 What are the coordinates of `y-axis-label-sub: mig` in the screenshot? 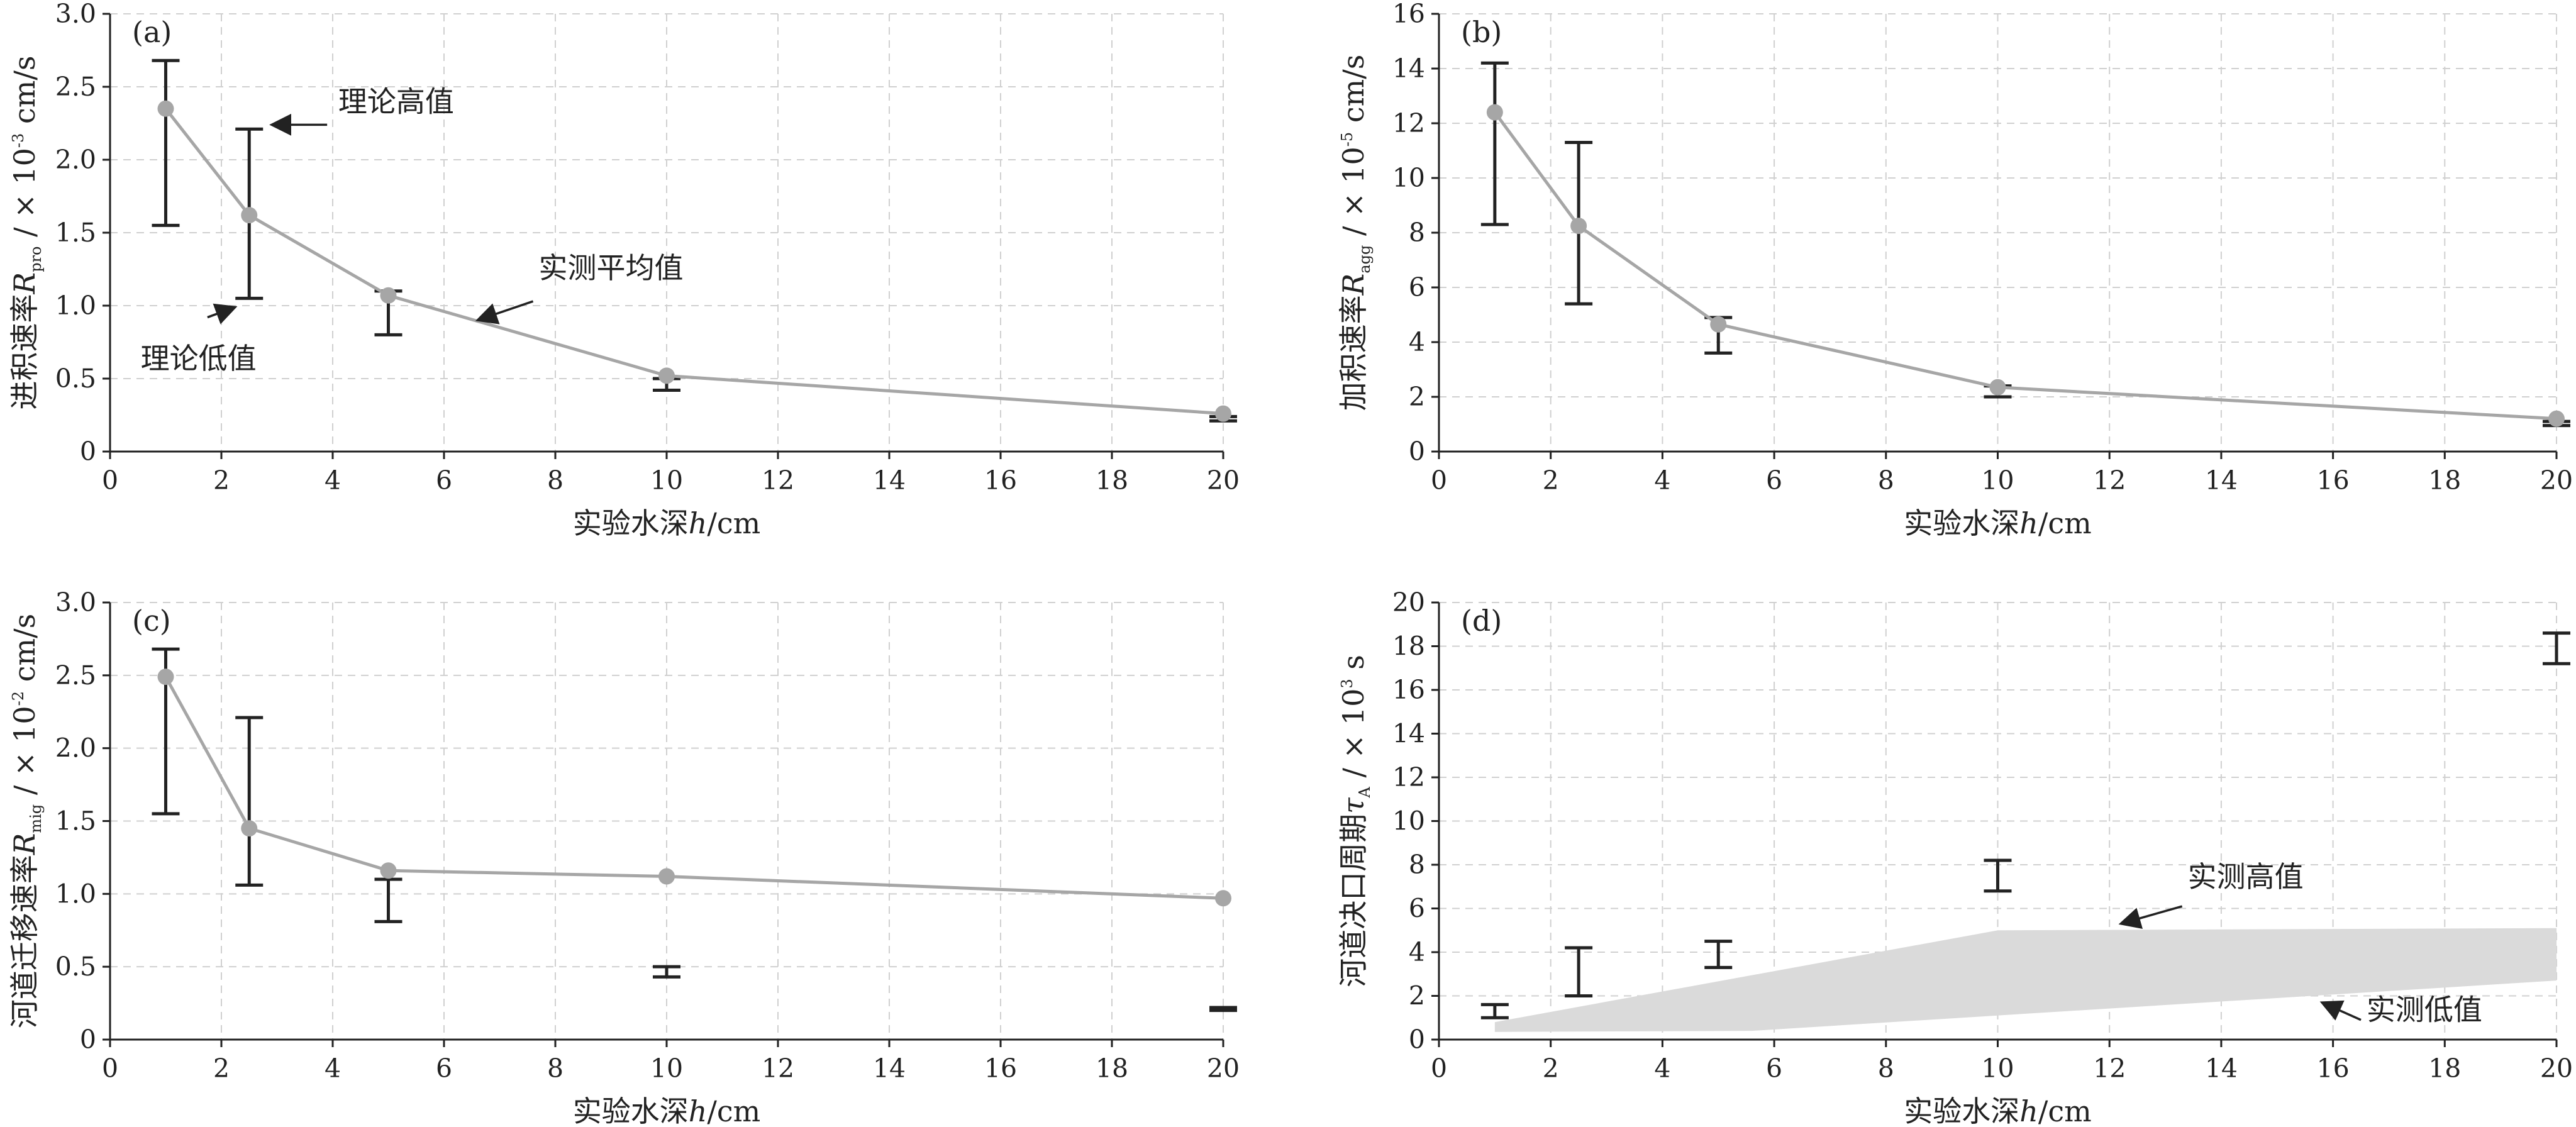 It's located at (36, 818).